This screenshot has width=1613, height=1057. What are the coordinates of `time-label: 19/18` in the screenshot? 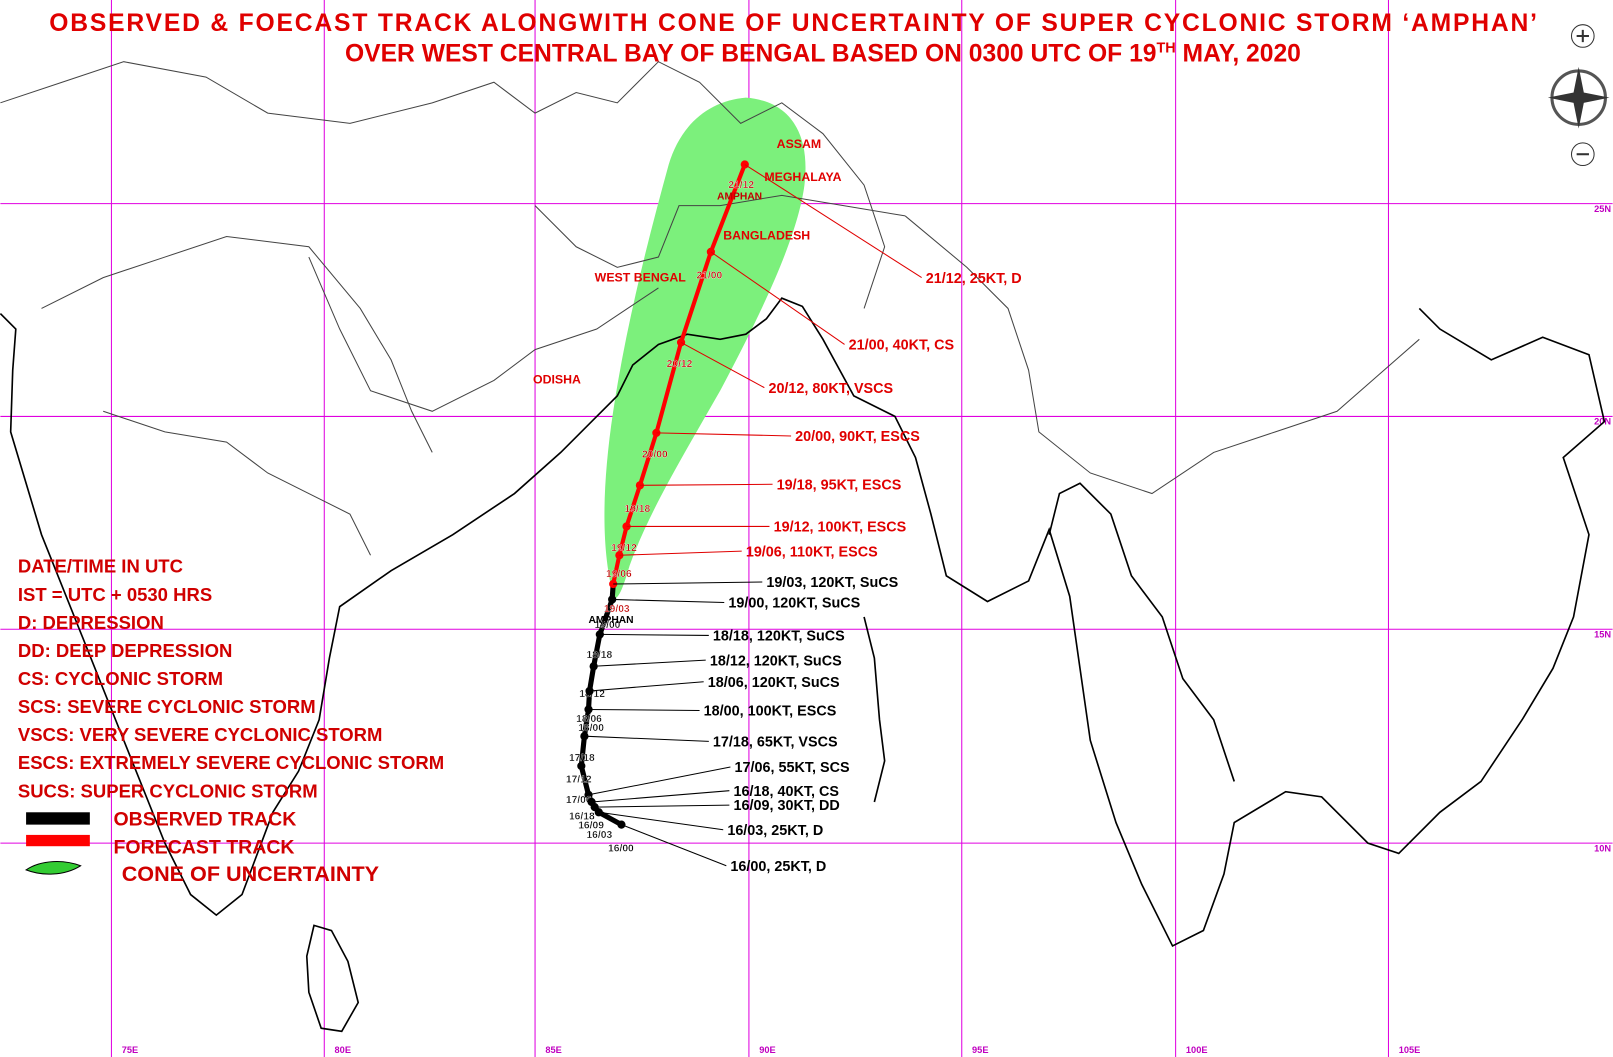 It's located at (638, 509).